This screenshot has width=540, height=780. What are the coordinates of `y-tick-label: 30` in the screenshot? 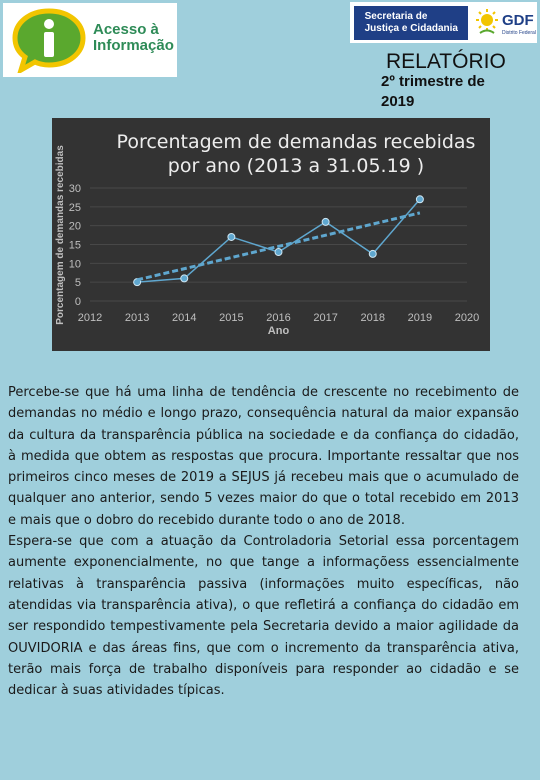 It's located at (75, 189).